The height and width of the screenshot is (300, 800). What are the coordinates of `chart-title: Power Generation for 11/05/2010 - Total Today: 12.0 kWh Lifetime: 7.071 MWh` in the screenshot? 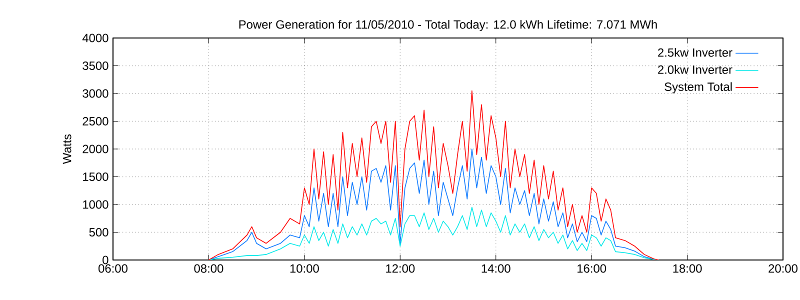 It's located at (448, 26).